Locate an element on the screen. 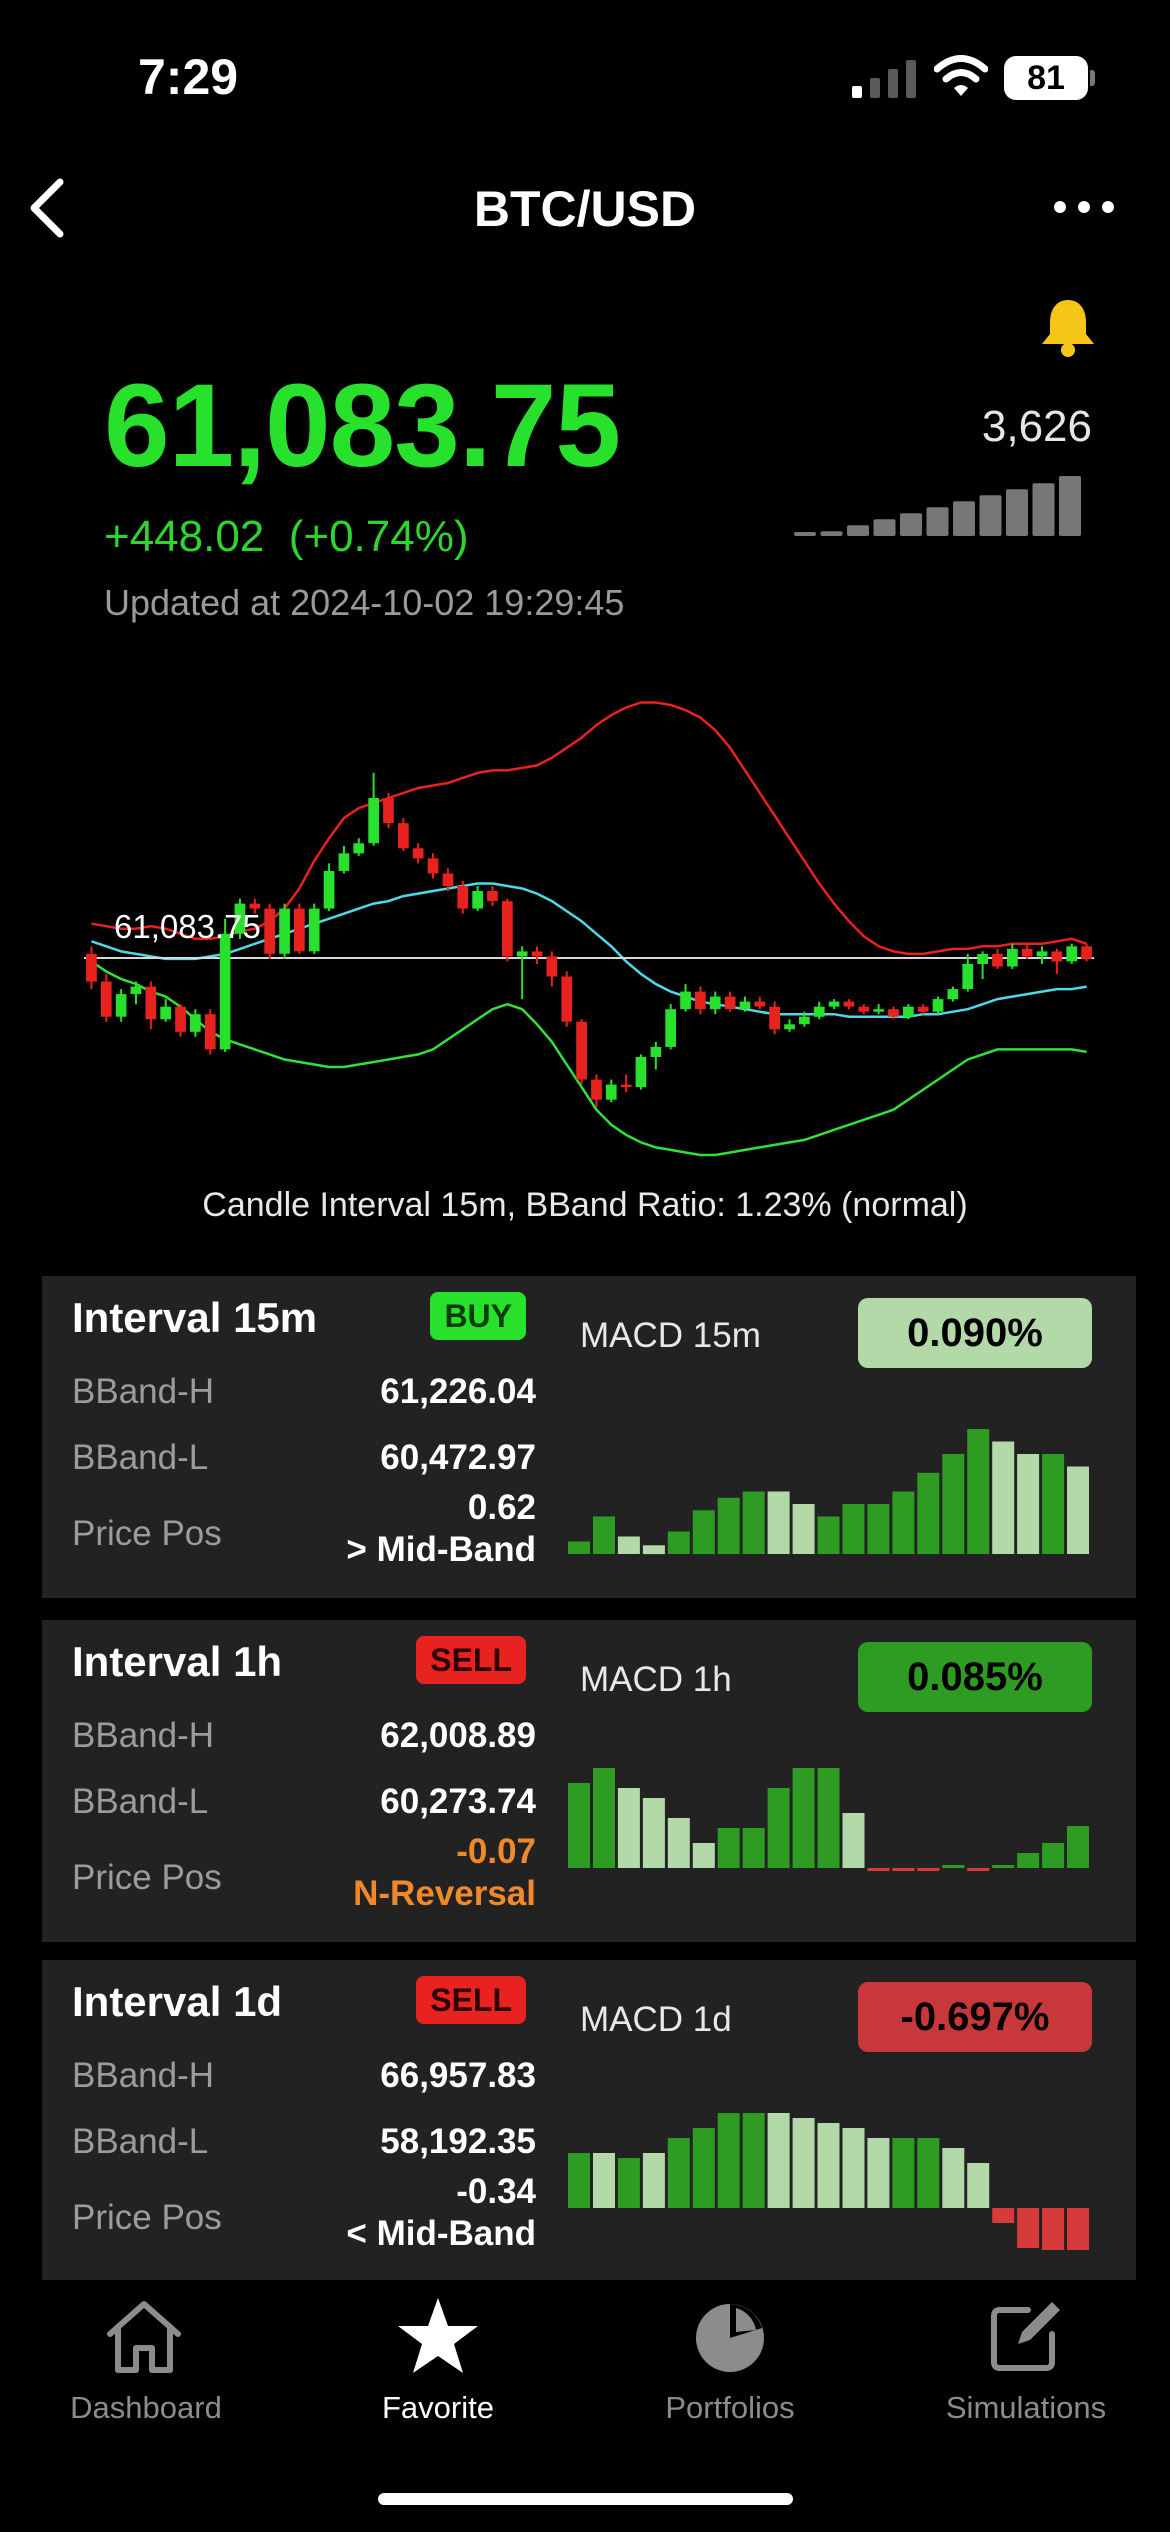  tab-simulations-label: Simulations is located at coordinates (1026, 2407).